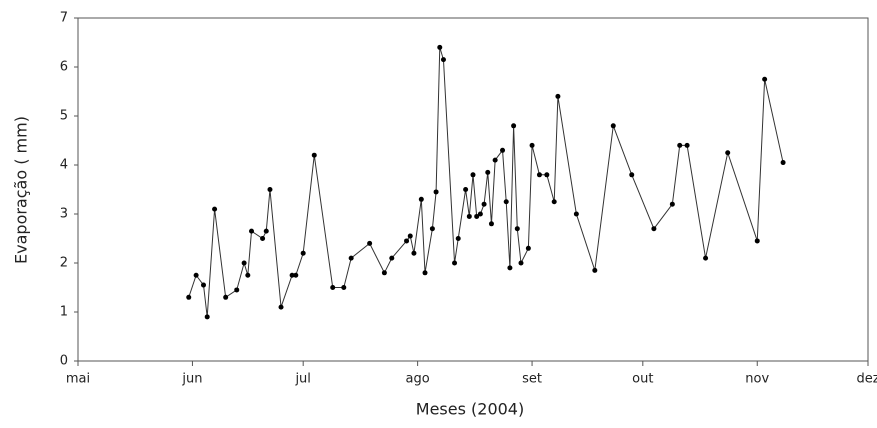  What do you see at coordinates (302, 379) in the screenshot?
I see `x-tick-label: jul` at bounding box center [302, 379].